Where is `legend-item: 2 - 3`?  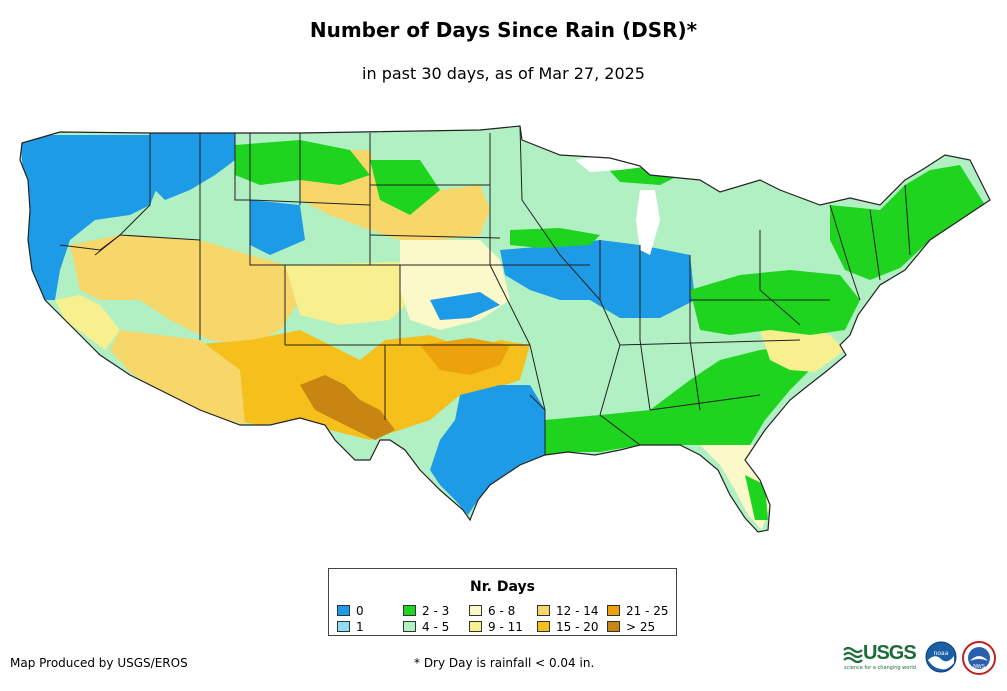 legend-item: 2 - 3 is located at coordinates (426, 611).